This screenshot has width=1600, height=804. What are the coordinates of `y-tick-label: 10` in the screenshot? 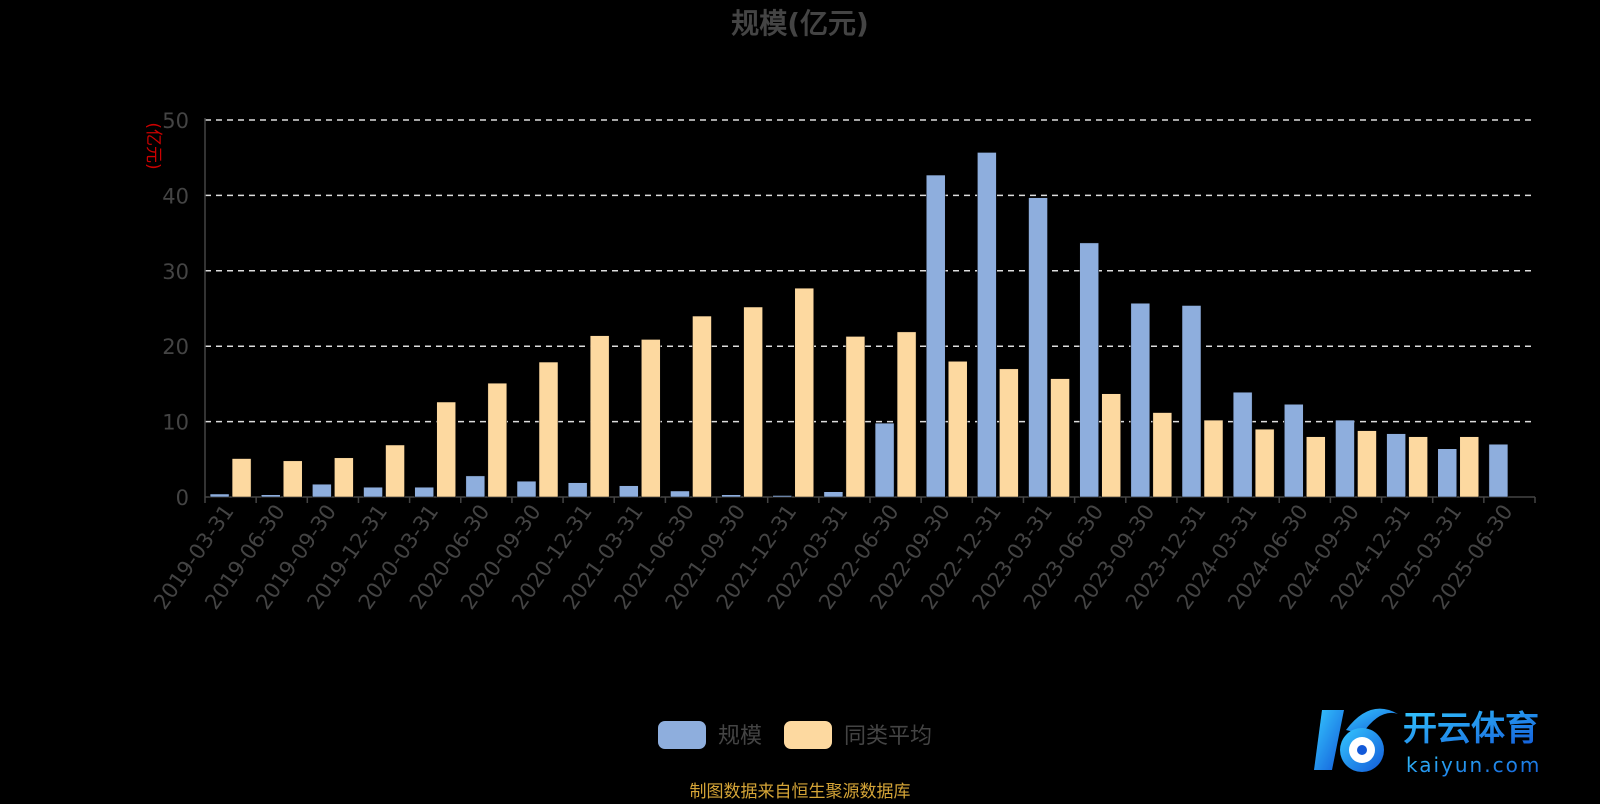 It's located at (175, 423).